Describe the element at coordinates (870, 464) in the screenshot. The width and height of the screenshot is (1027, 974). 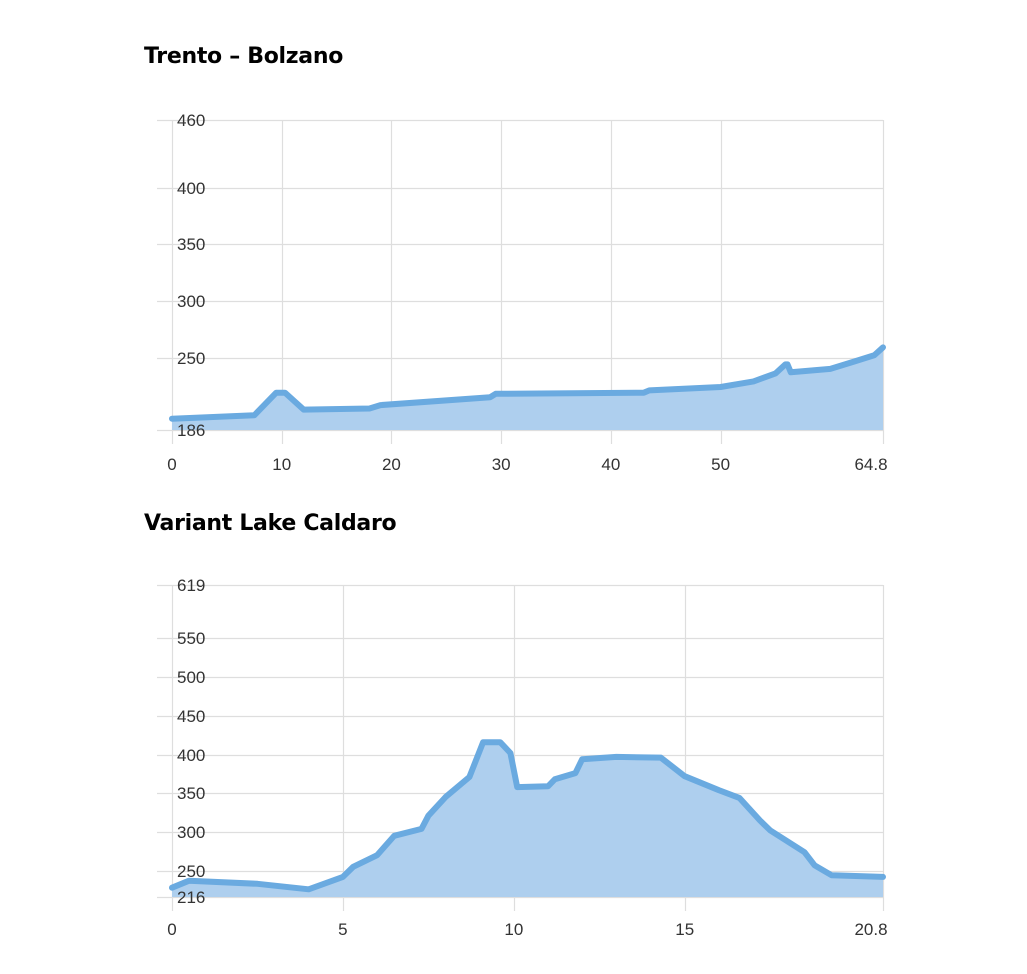
I see `x-tick-label: 64.8` at that location.